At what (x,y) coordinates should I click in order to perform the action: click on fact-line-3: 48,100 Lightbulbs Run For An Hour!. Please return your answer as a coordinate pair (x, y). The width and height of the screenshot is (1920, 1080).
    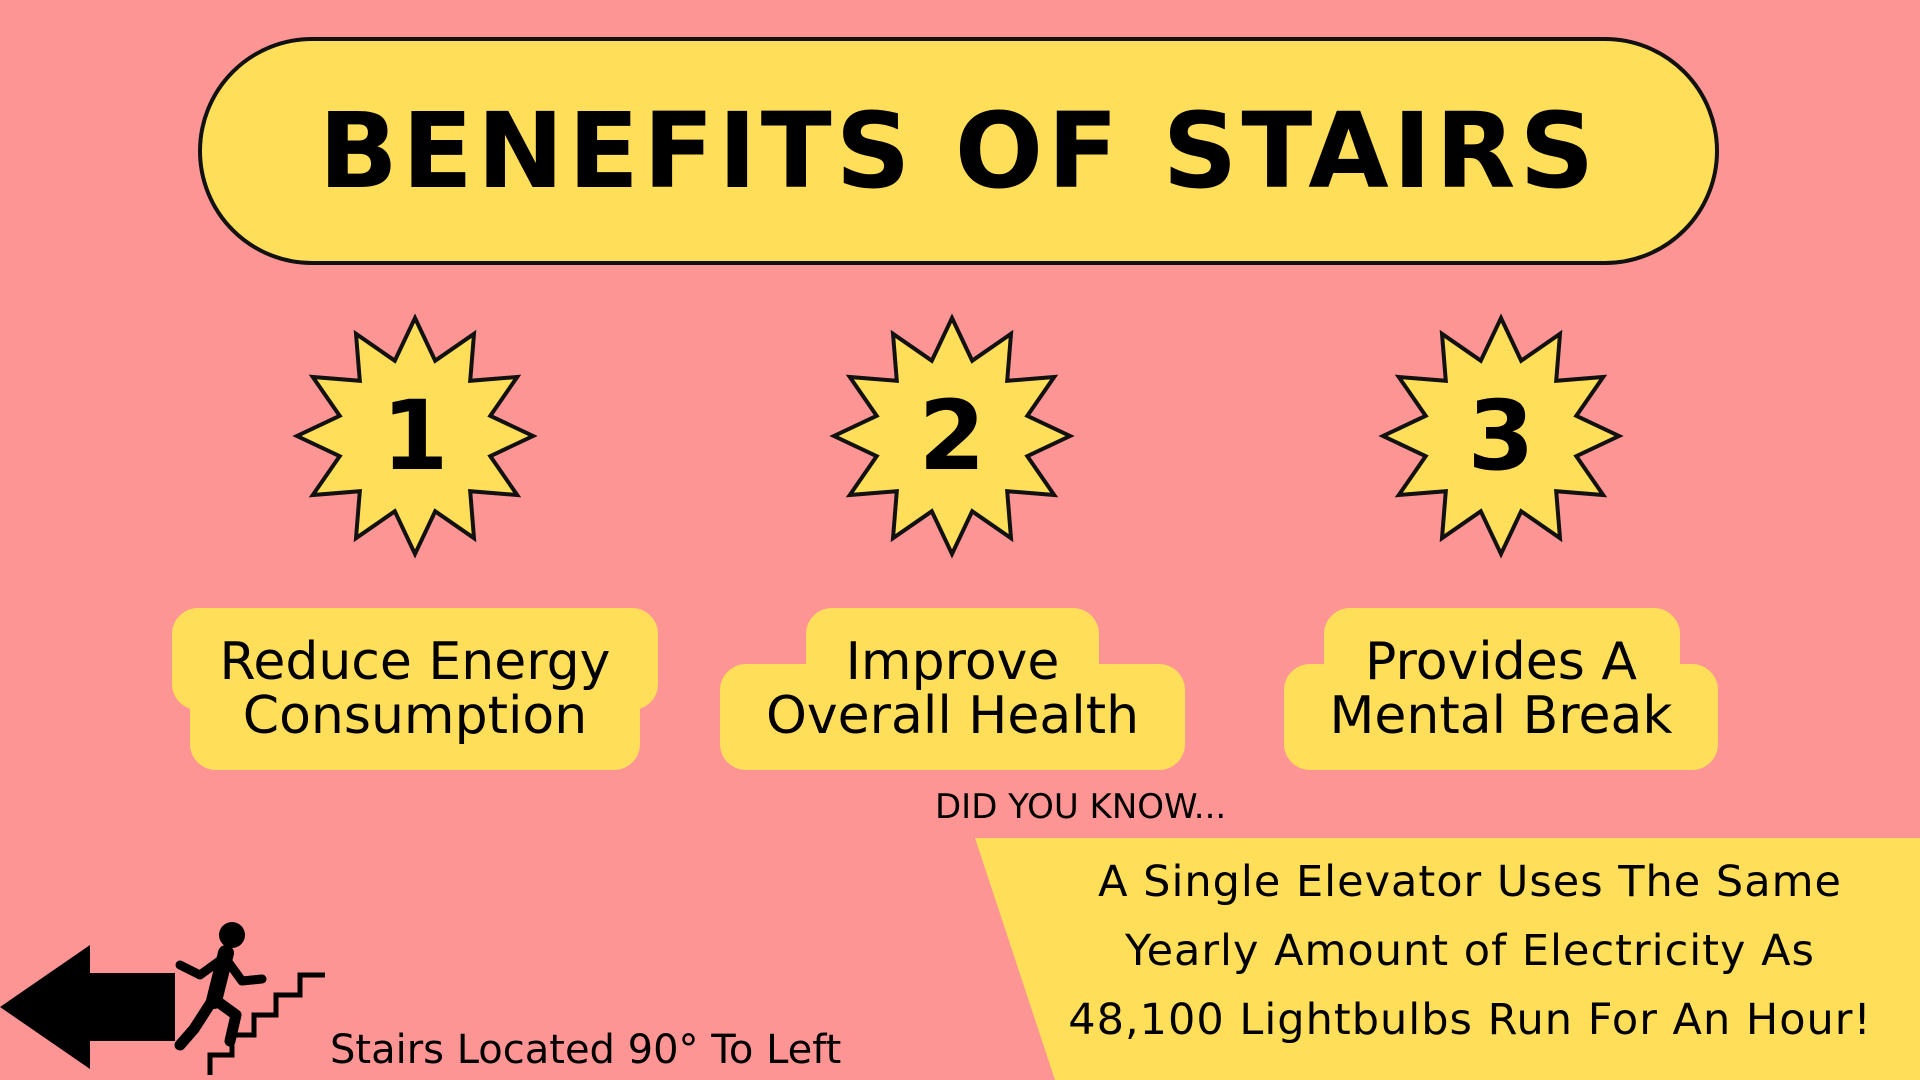
    Looking at the image, I should click on (1470, 1020).